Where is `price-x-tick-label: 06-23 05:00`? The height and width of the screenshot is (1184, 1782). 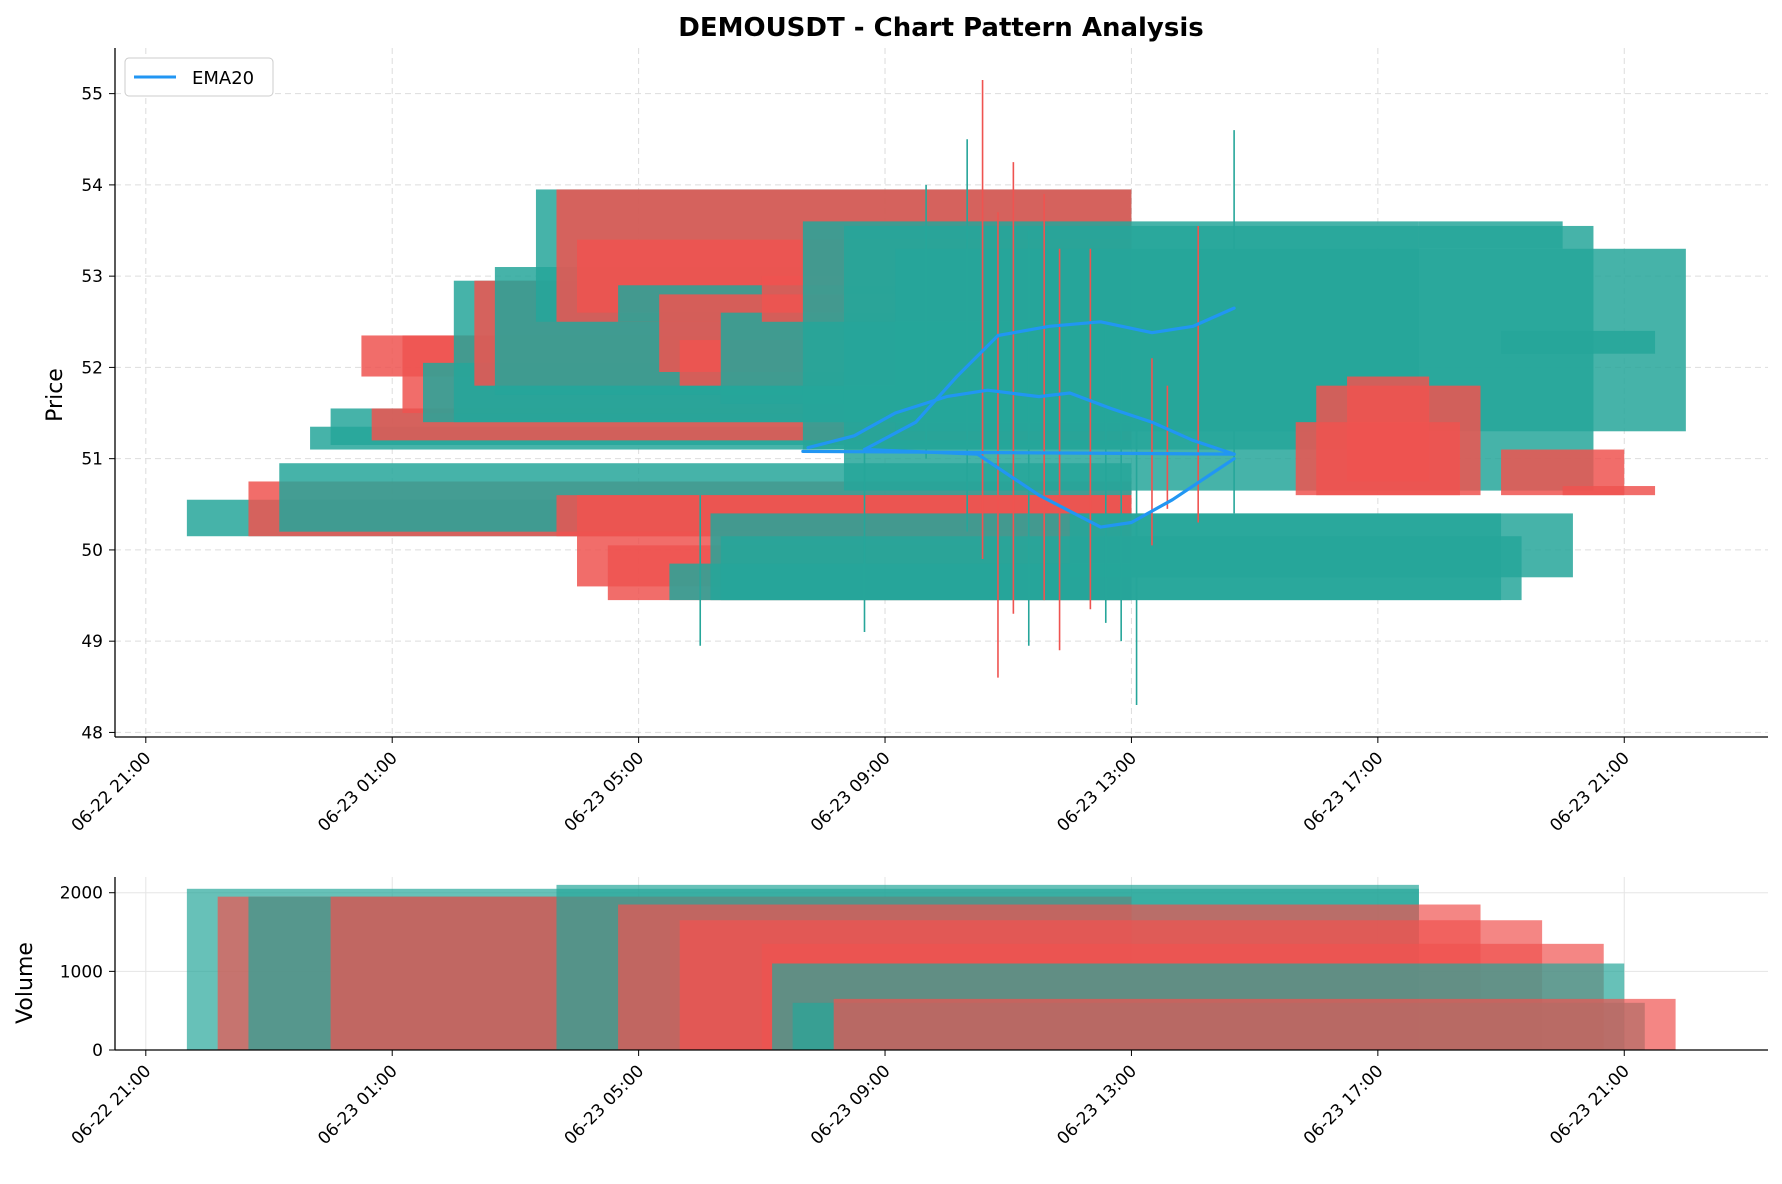 price-x-tick-label: 06-23 05:00 is located at coordinates (605, 792).